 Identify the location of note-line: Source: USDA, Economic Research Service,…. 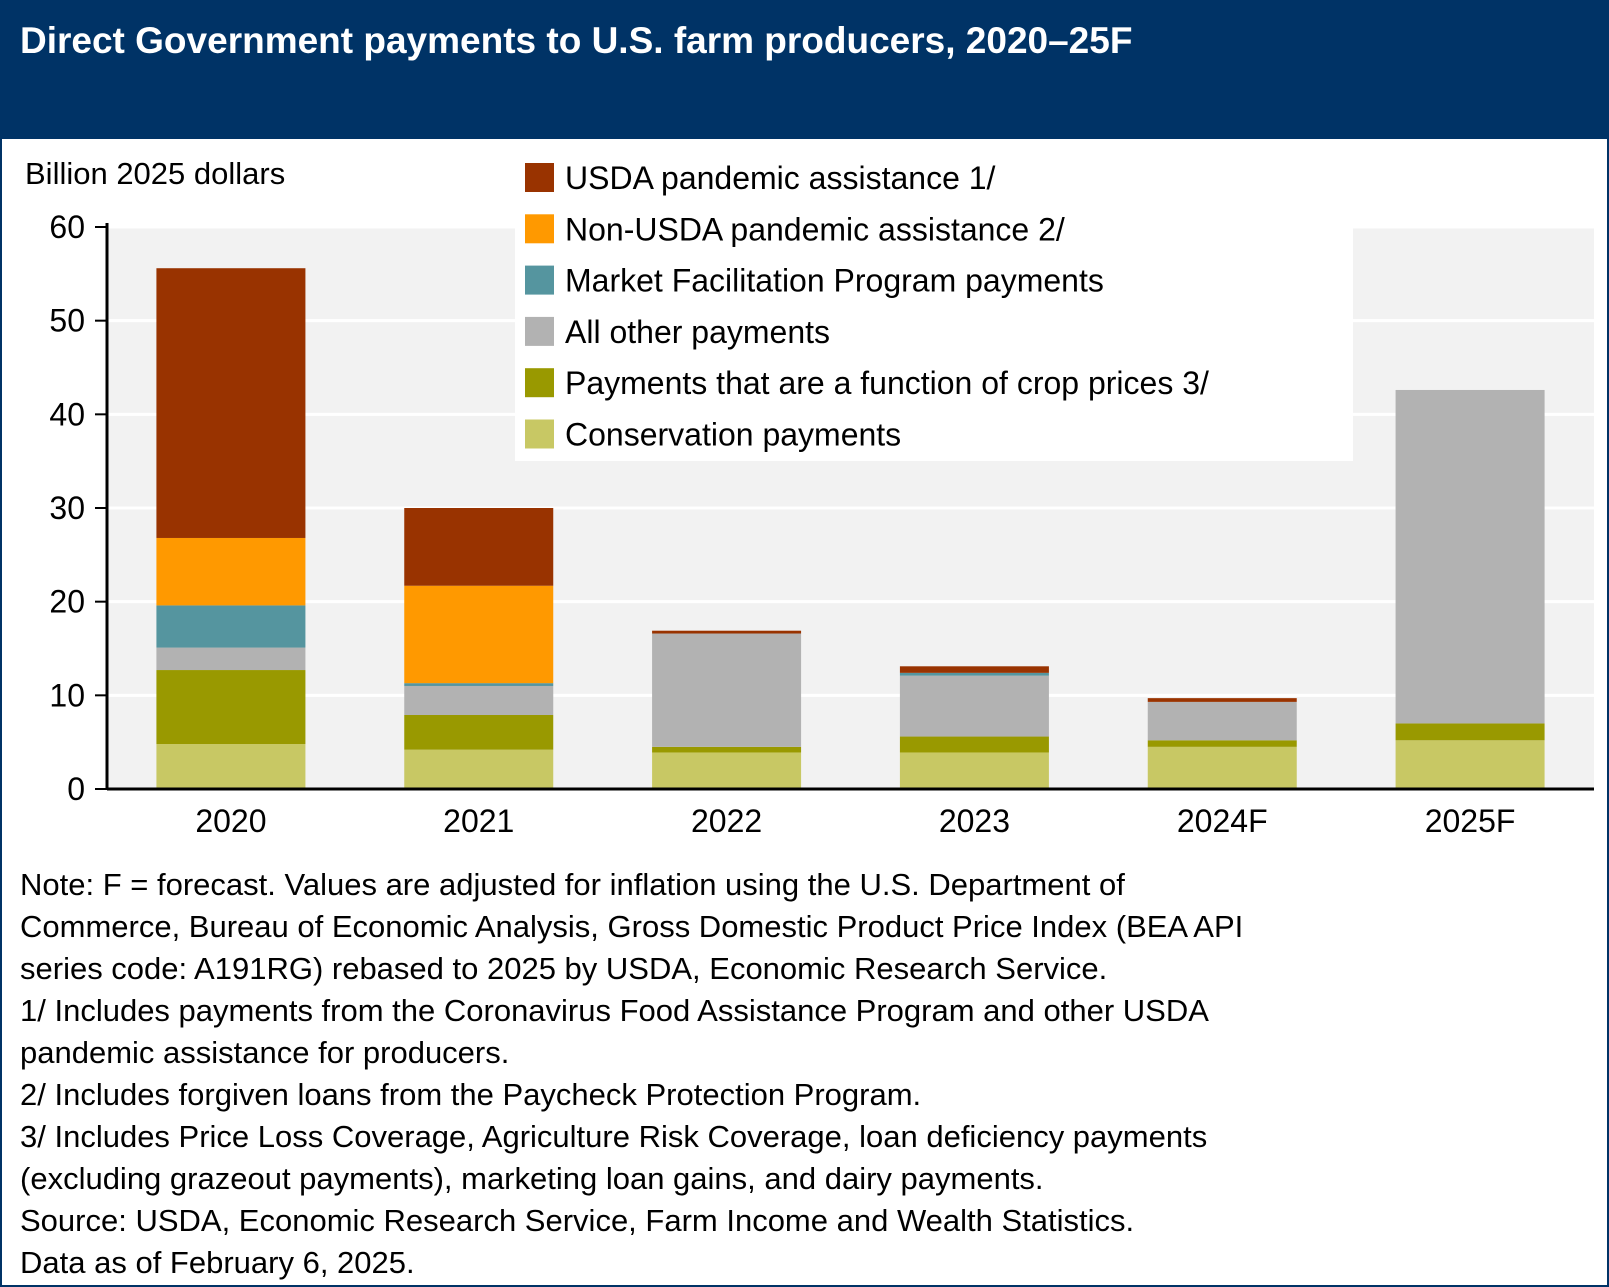
(577, 1220).